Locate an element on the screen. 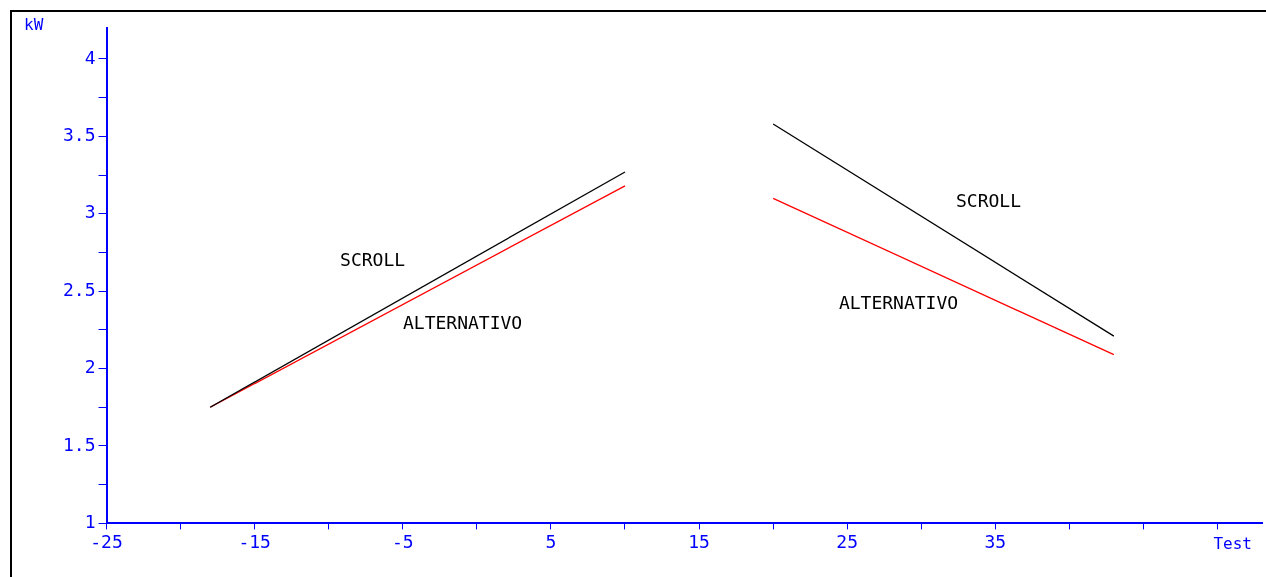 This screenshot has width=1266, height=577. y-tick-label: 1 is located at coordinates (90, 522).